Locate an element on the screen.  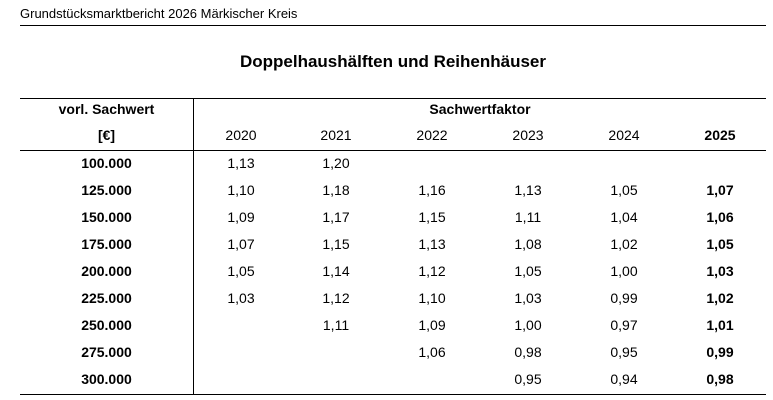
factor-cell: 0,97 is located at coordinates (624, 325).